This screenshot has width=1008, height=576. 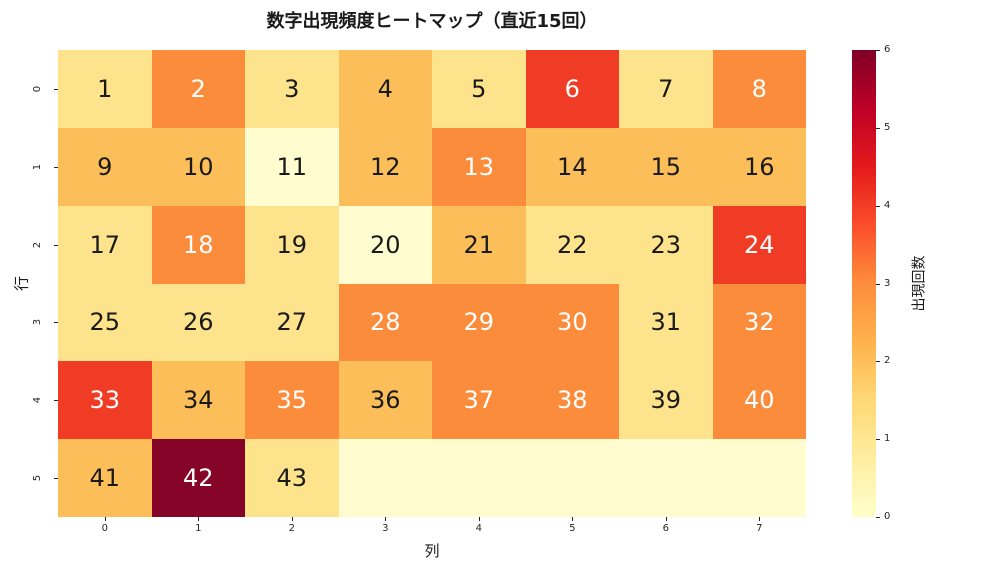 What do you see at coordinates (479, 166) in the screenshot?
I see `heatmap-cell: 13` at bounding box center [479, 166].